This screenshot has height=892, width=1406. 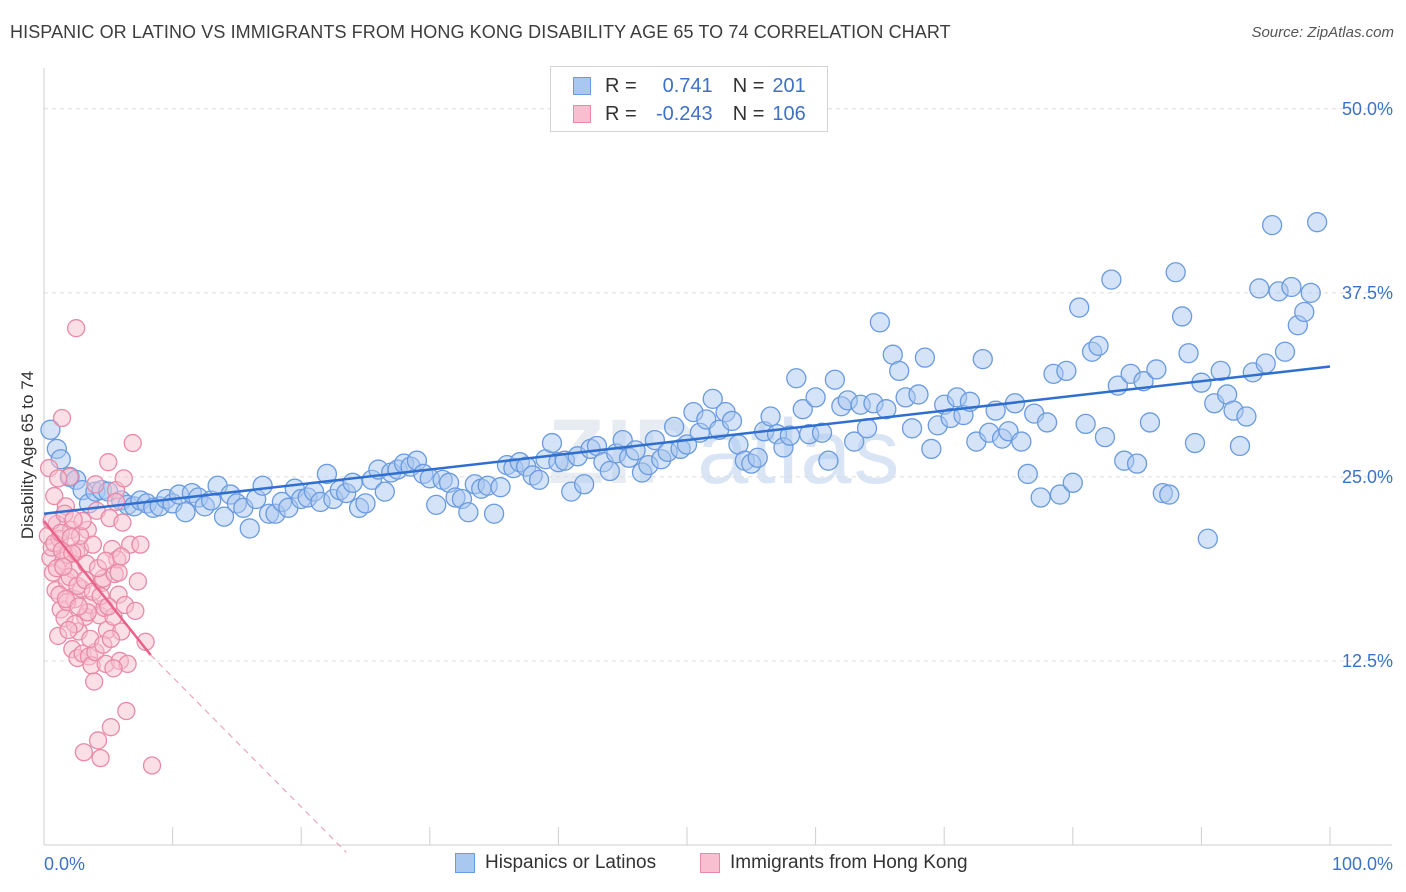 What do you see at coordinates (849, 862) in the screenshot?
I see `legend-label-hongkong: Immigrants from Hong Kong` at bounding box center [849, 862].